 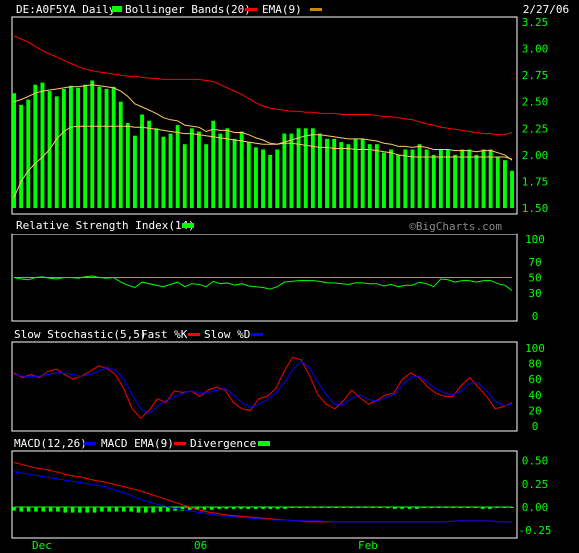 I want to click on macd-y-tick-label: -0.25, so click(x=534, y=530).